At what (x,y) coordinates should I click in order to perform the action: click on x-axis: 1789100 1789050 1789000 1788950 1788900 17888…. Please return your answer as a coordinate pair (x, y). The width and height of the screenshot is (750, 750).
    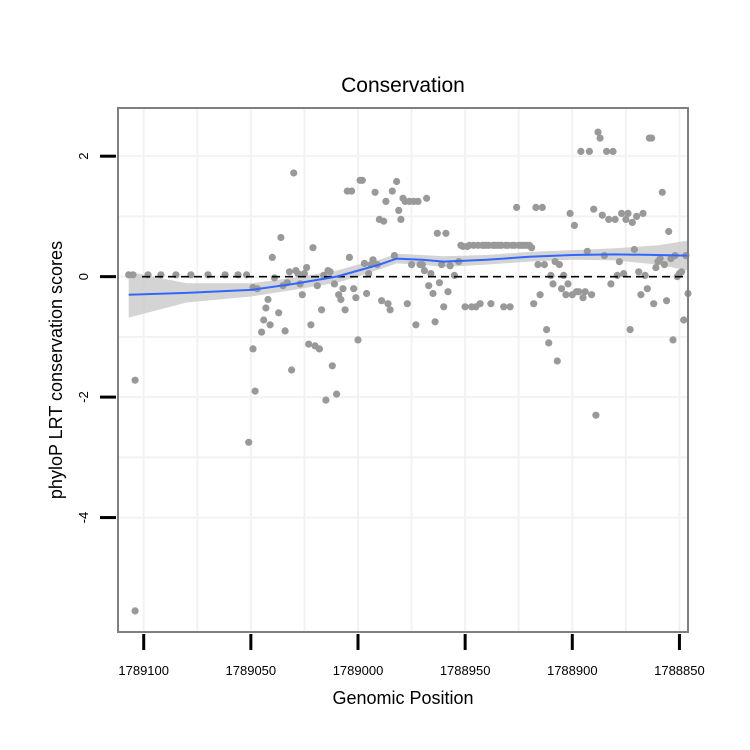
    Looking at the image, I should click on (411, 656).